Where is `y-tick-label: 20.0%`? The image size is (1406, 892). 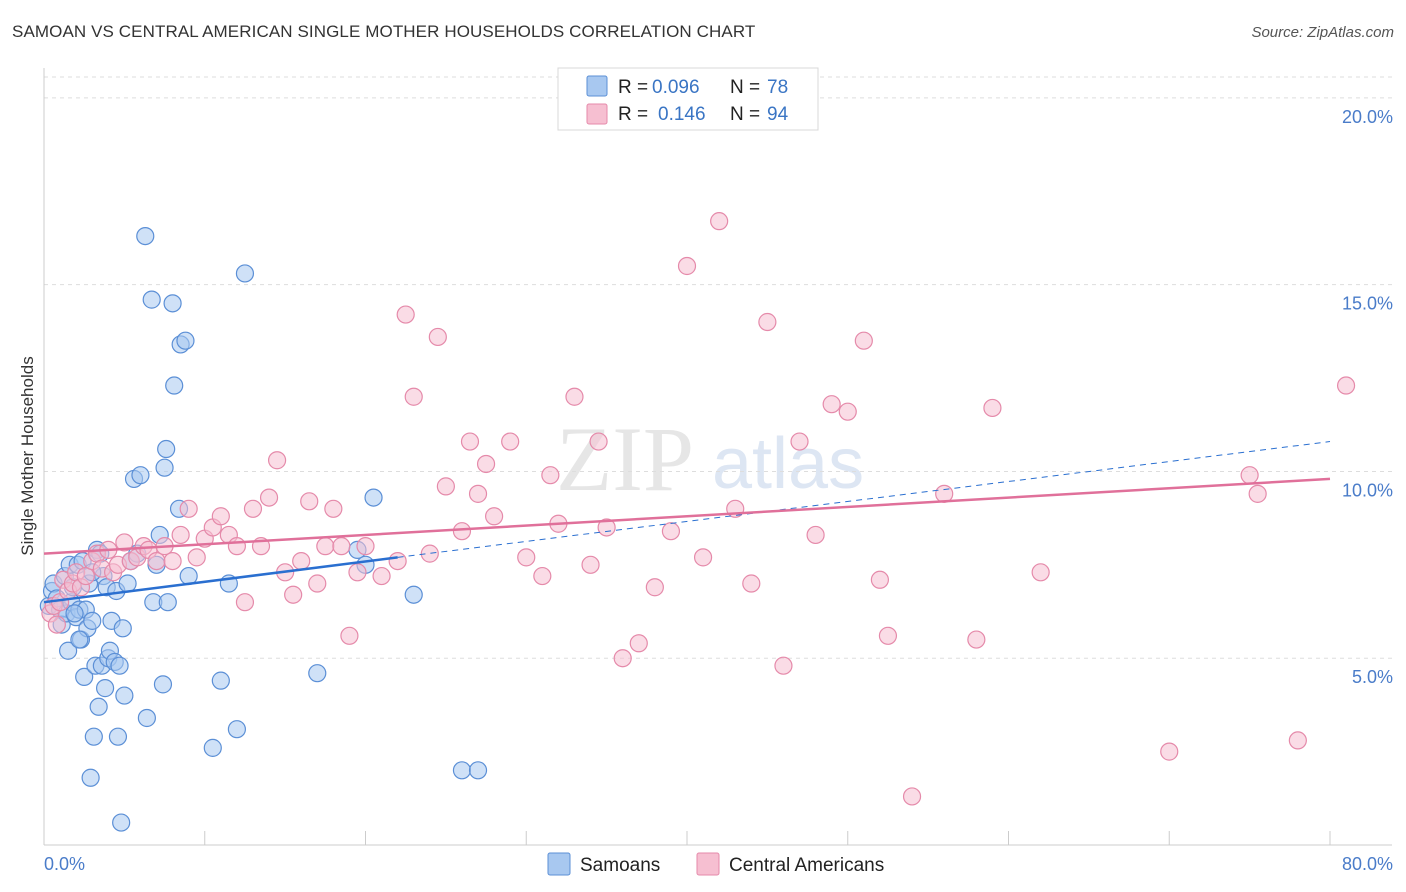
y-tick-label: 20.0% is located at coordinates (1367, 117).